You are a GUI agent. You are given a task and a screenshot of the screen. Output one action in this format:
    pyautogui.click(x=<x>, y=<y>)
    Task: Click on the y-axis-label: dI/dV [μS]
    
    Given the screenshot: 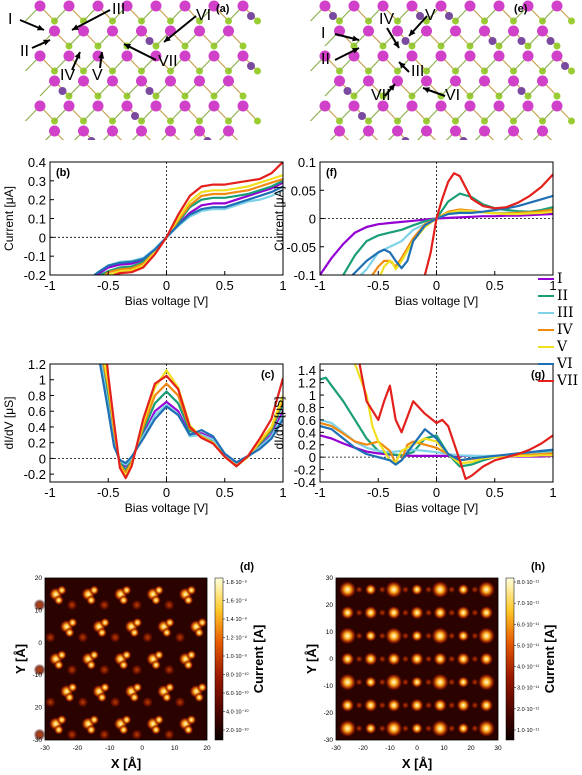 What is the action you would take?
    pyautogui.click(x=279, y=423)
    